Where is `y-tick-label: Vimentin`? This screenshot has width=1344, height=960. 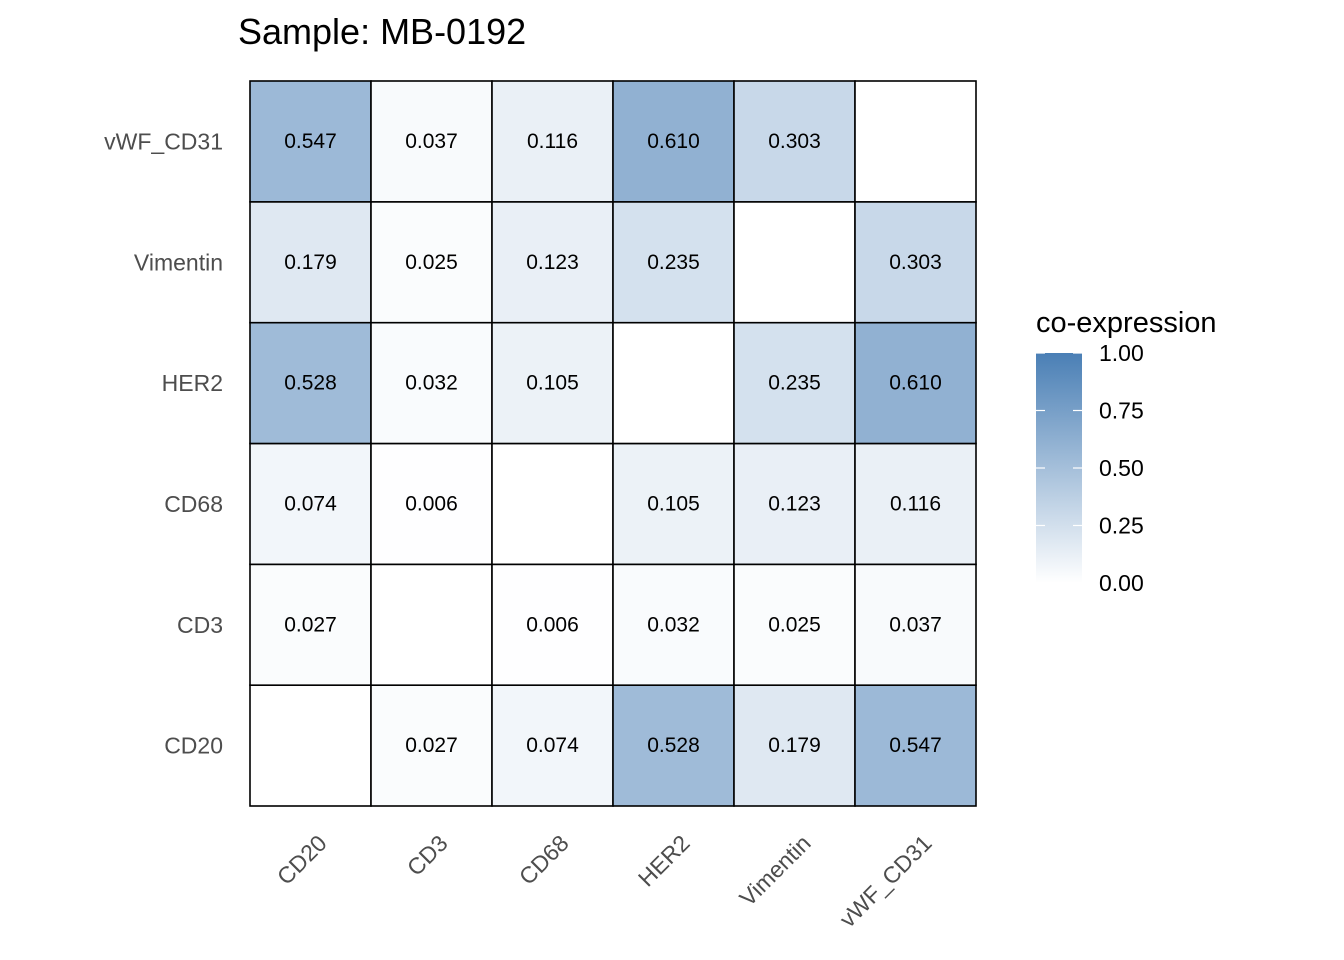 y-tick-label: Vimentin is located at coordinates (178, 262).